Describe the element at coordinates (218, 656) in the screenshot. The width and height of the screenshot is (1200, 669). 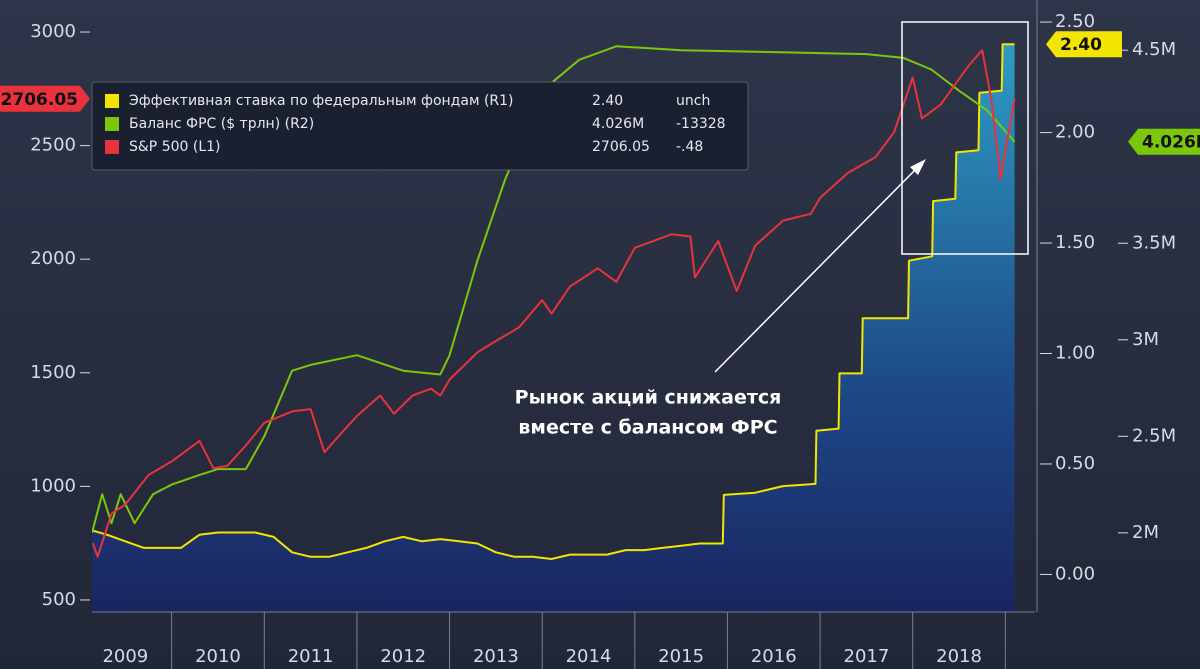
I see `x-tick-label: 2010` at that location.